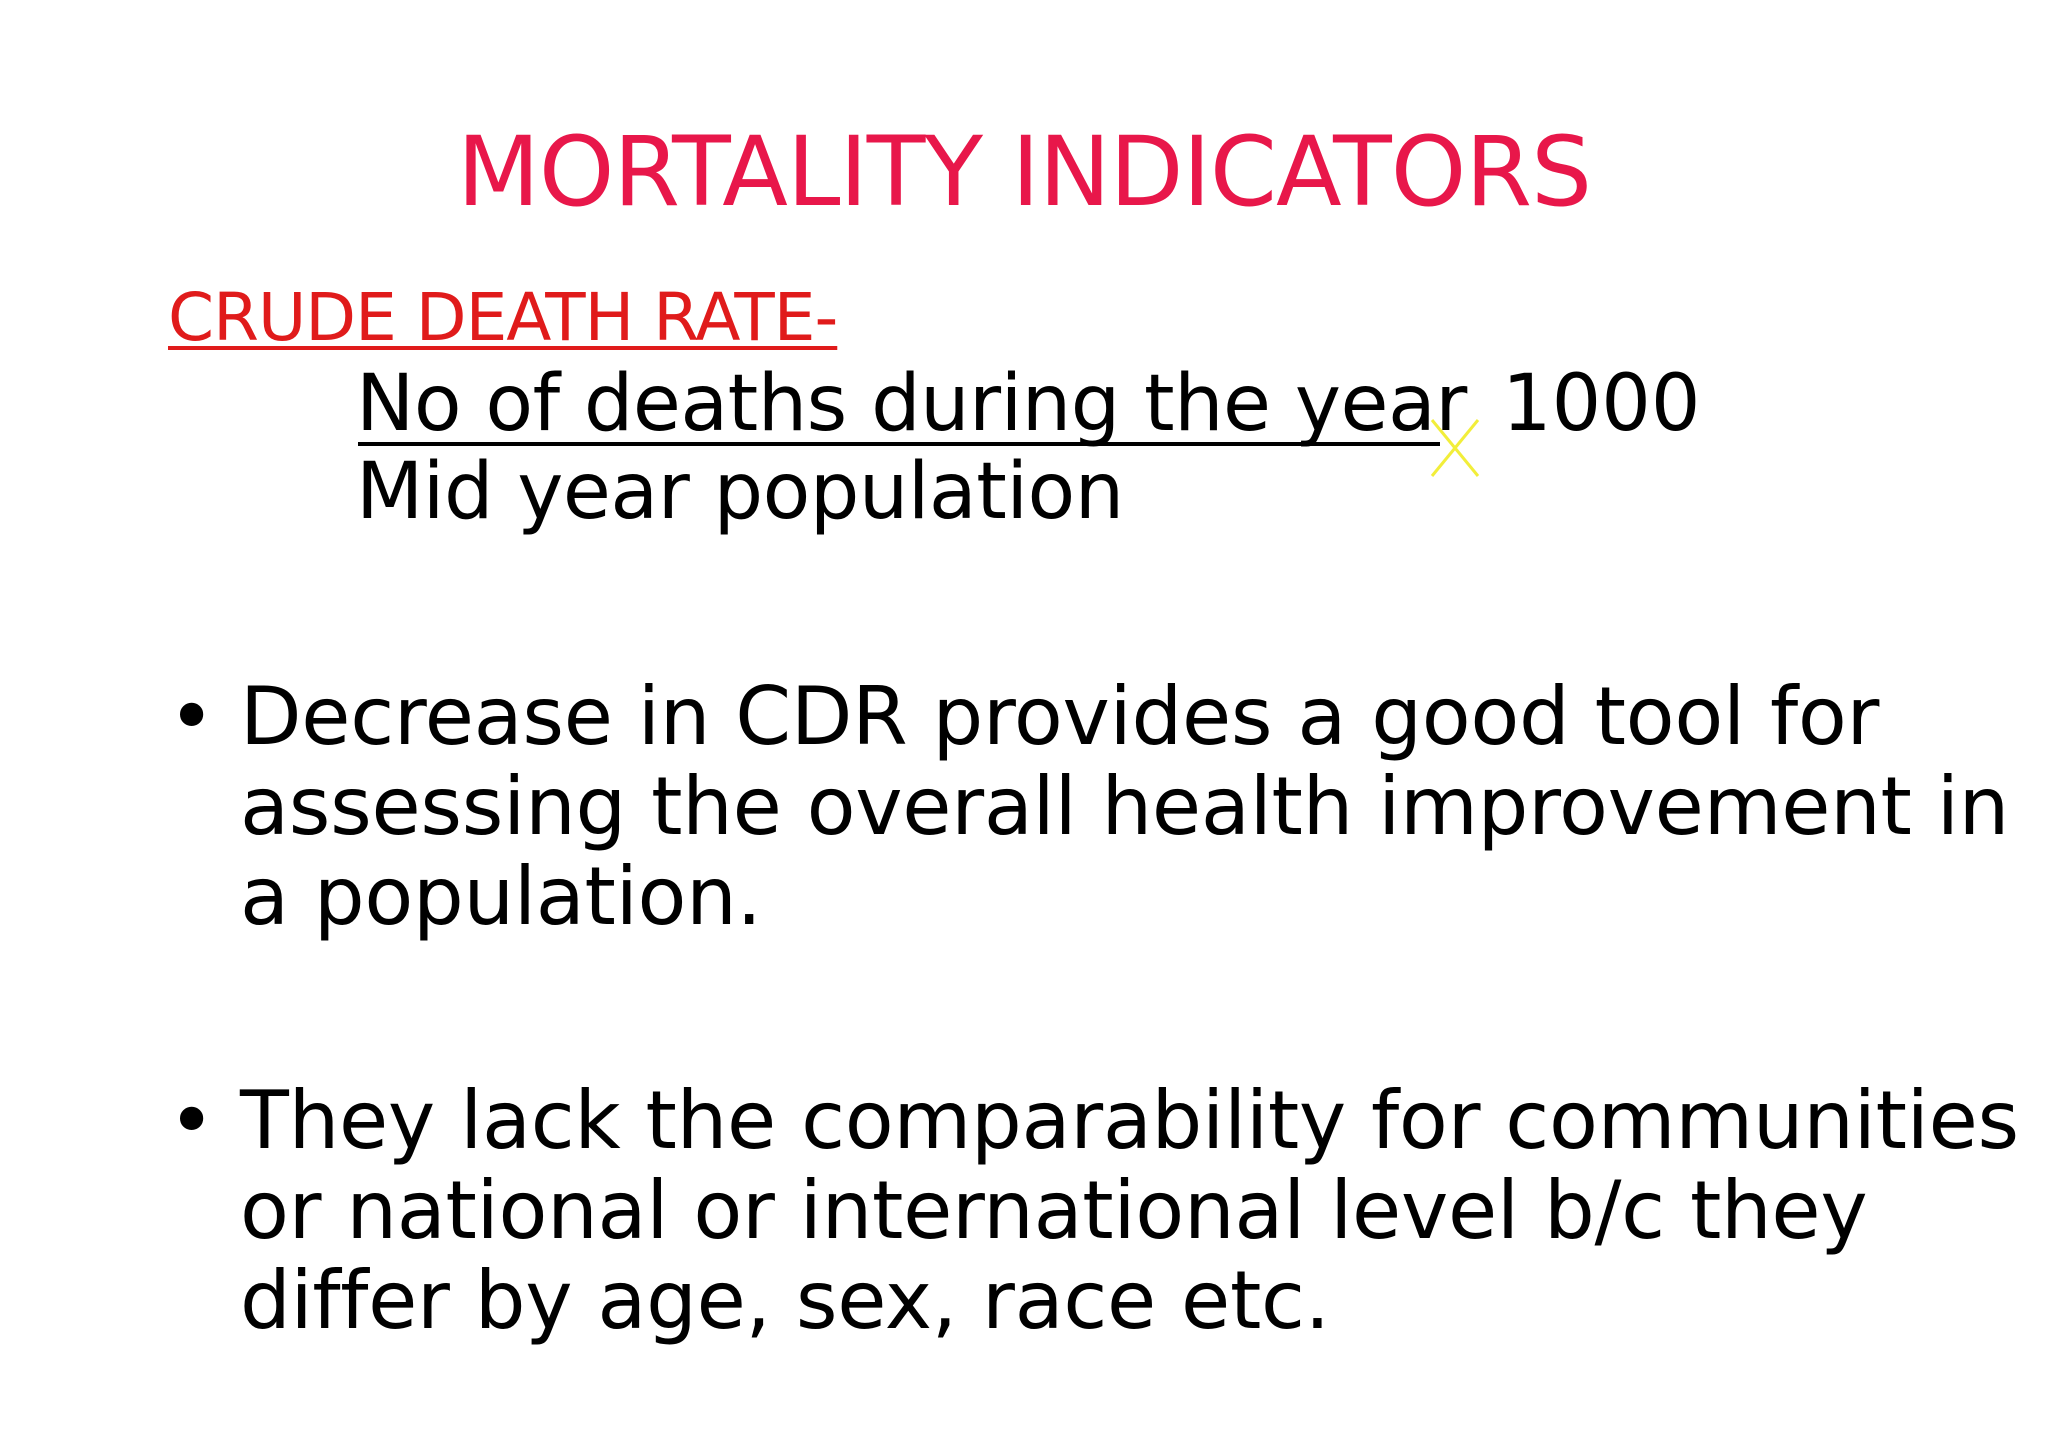  Describe the element at coordinates (899, 444) in the screenshot. I see `fraction-bar` at that location.